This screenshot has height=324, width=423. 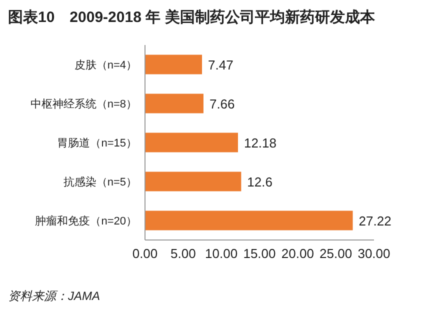 I want to click on y-tick-label: 胃肠道（n=15）, so click(x=97, y=144).